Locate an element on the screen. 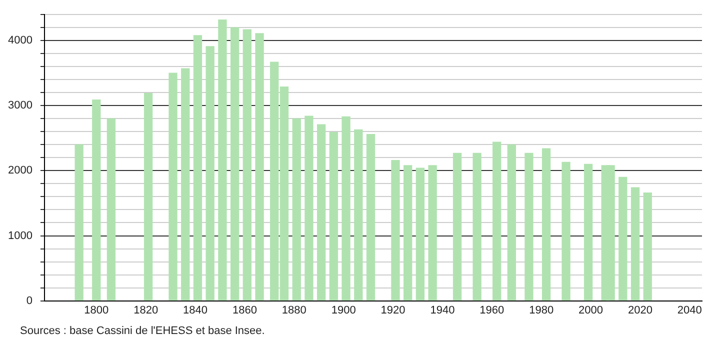 Image resolution: width=710 pixels, height=340 pixels. source-note: Sources : base Cassini de l'EHESS et base Insee. is located at coordinates (142, 331).